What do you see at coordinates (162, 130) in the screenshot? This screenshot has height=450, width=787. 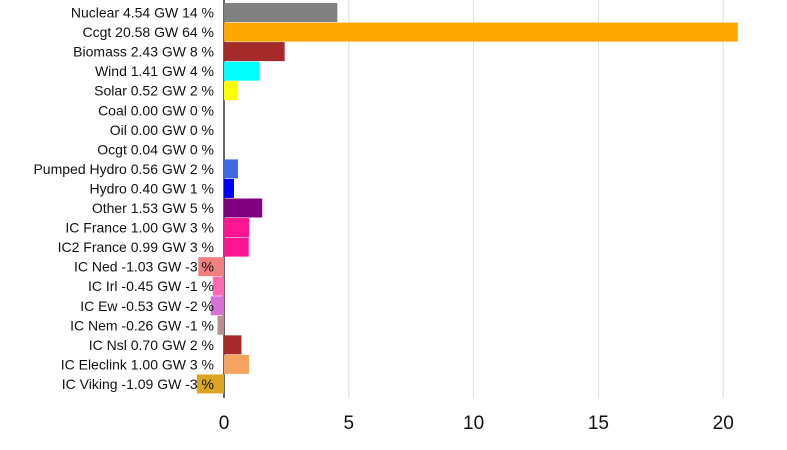 I see `category-label: Oil 0.00 GW 0 %` at bounding box center [162, 130].